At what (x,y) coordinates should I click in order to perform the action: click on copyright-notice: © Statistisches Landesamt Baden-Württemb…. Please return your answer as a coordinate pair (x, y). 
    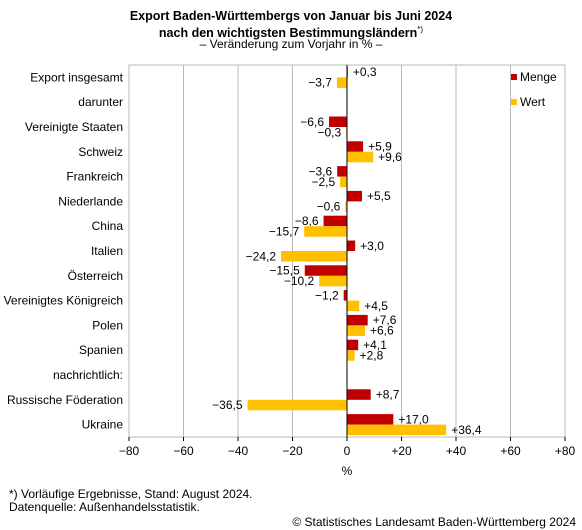
    Looking at the image, I should click on (434, 522).